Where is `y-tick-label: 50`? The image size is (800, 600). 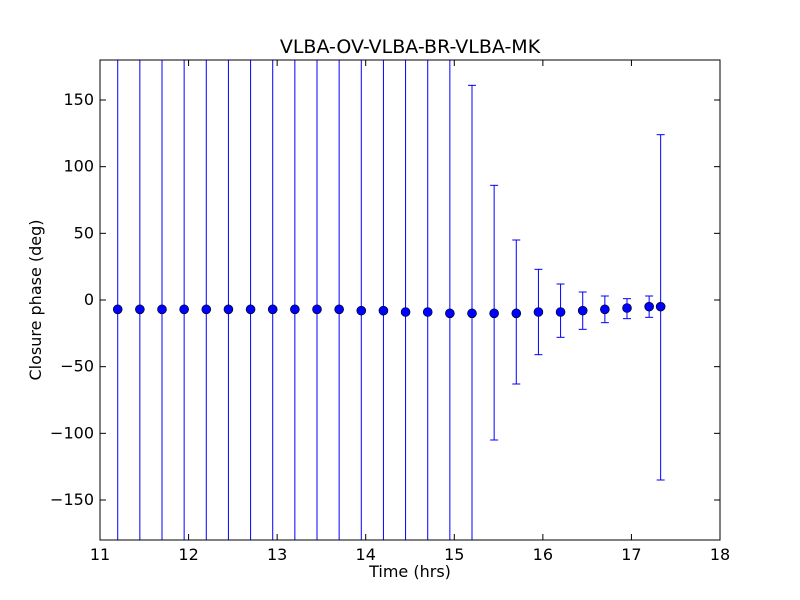
y-tick-label: 50 is located at coordinates (84, 232).